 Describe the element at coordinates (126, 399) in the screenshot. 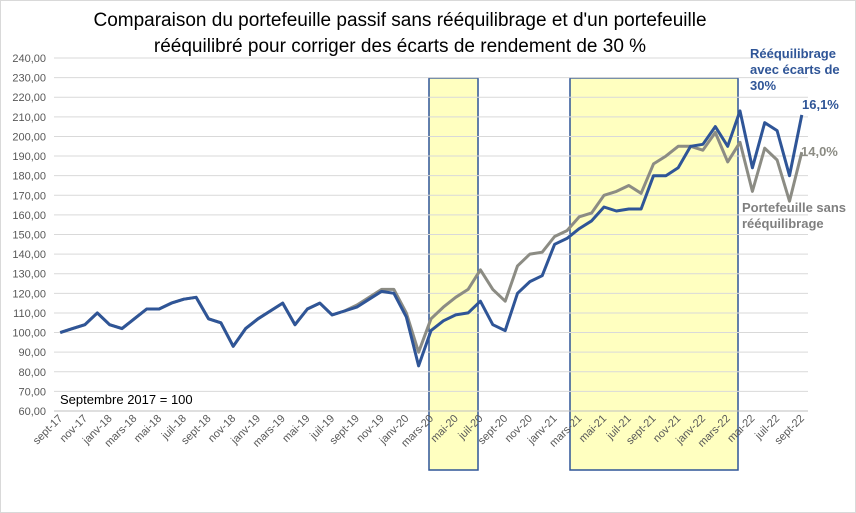

I see `note: Septembre 2017 = 100` at that location.